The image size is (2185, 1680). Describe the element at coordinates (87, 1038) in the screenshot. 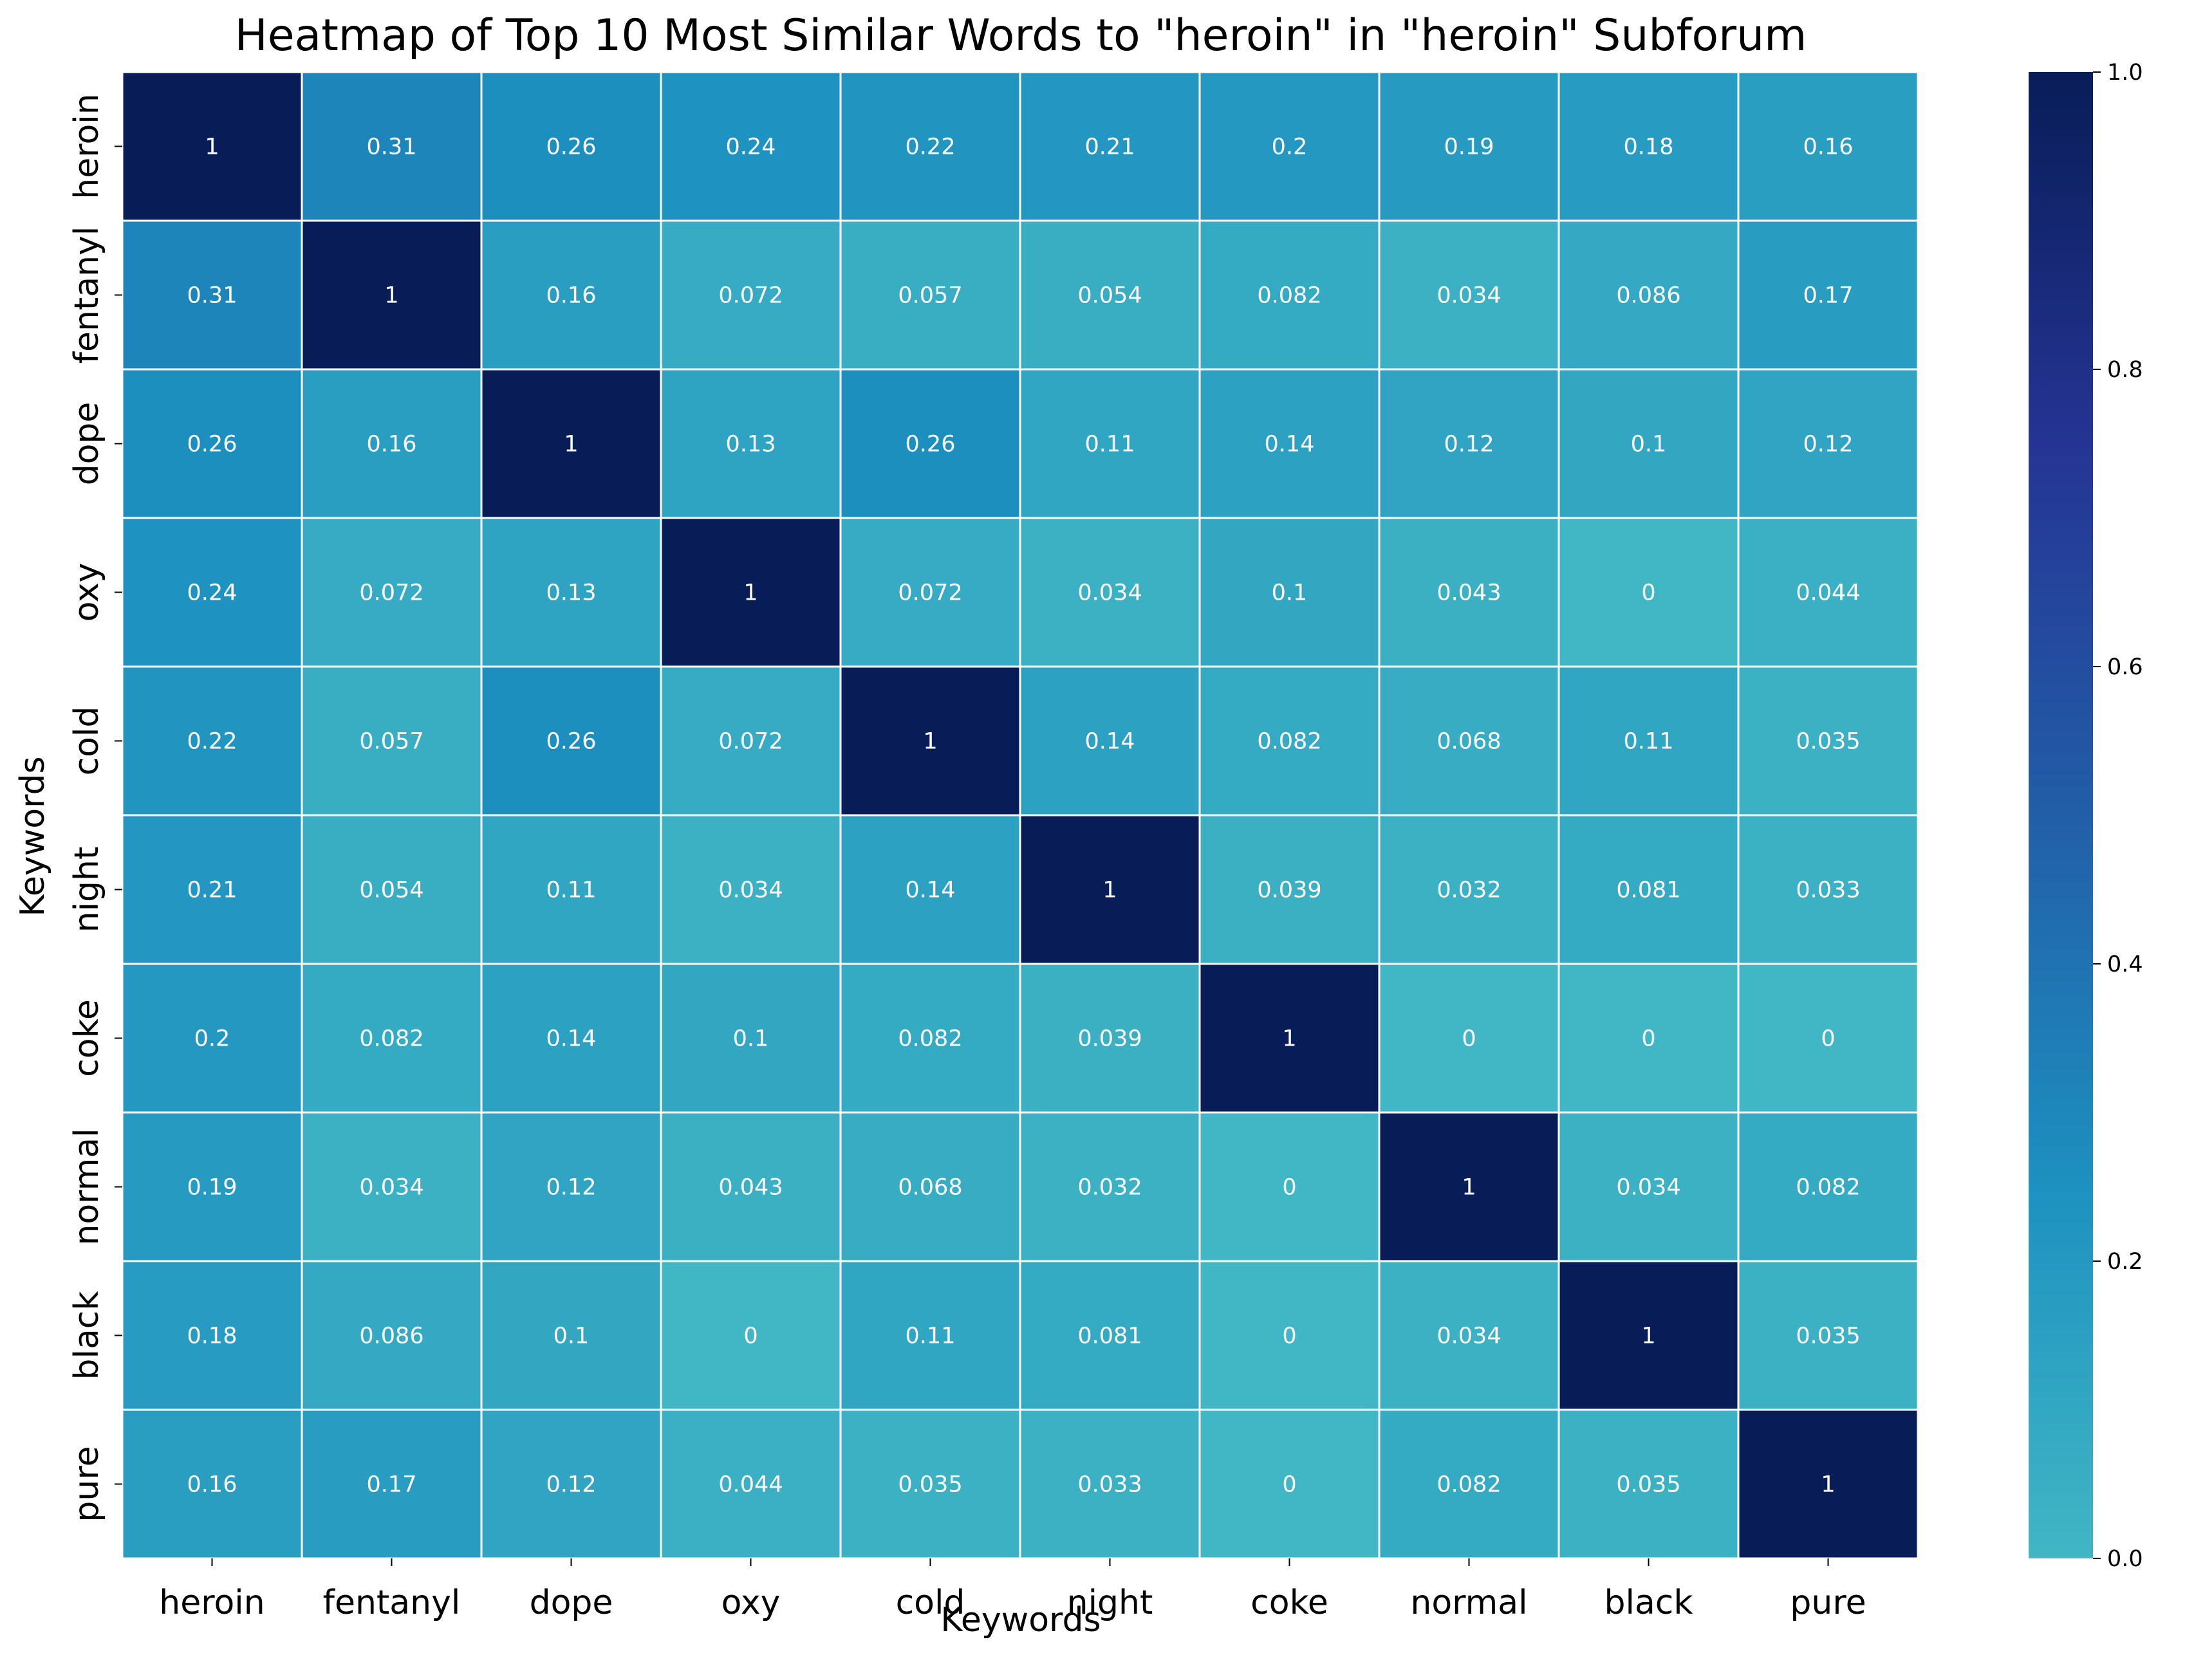

I see `y-tick-label: coke` at that location.